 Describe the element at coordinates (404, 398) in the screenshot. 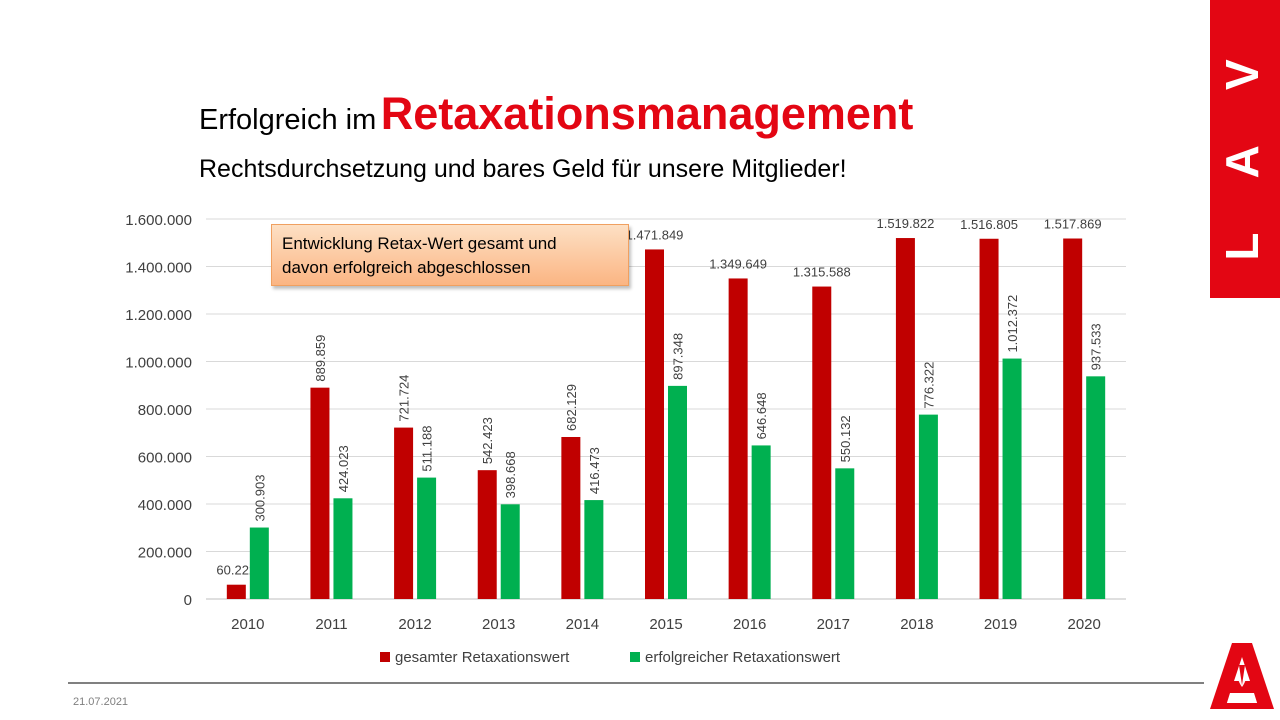

I see `data-label: 721.724` at that location.